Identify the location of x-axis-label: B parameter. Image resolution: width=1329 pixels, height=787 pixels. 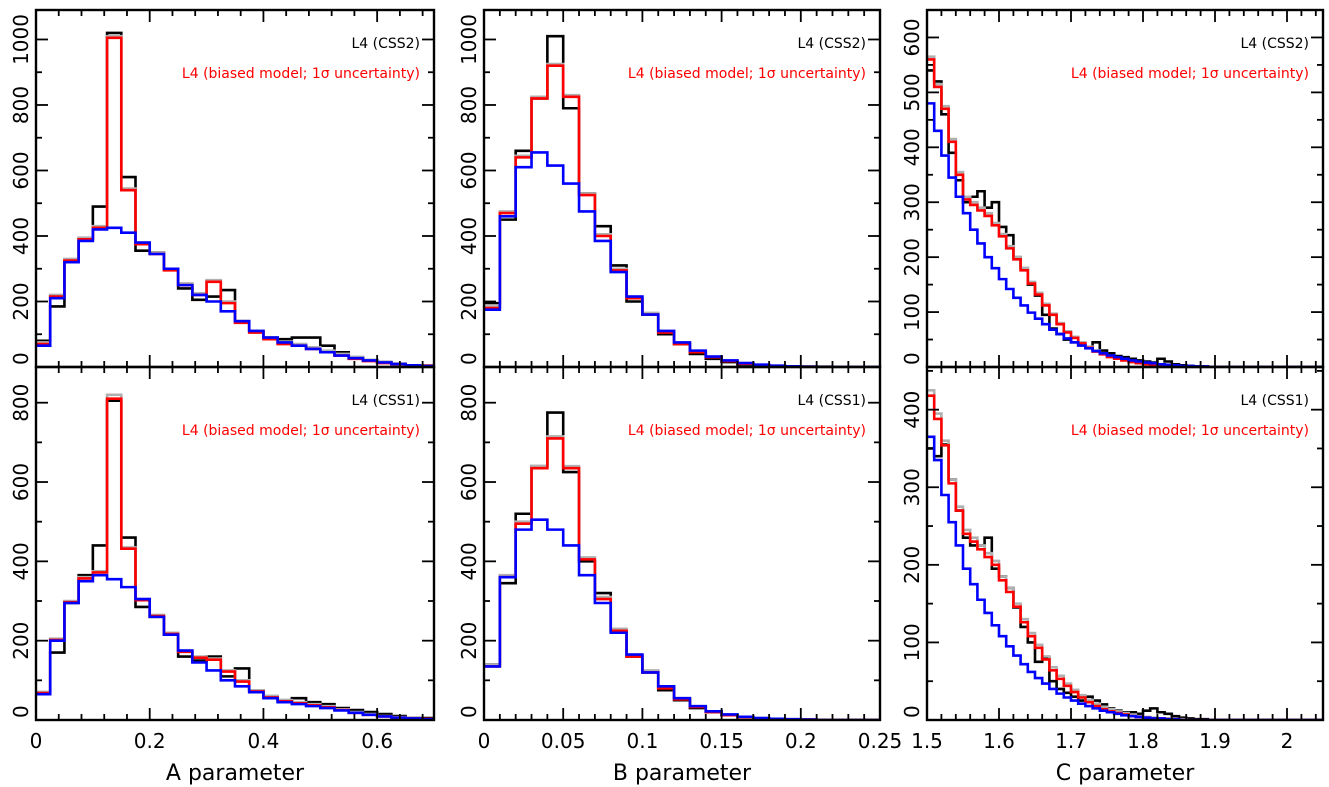
(682, 773).